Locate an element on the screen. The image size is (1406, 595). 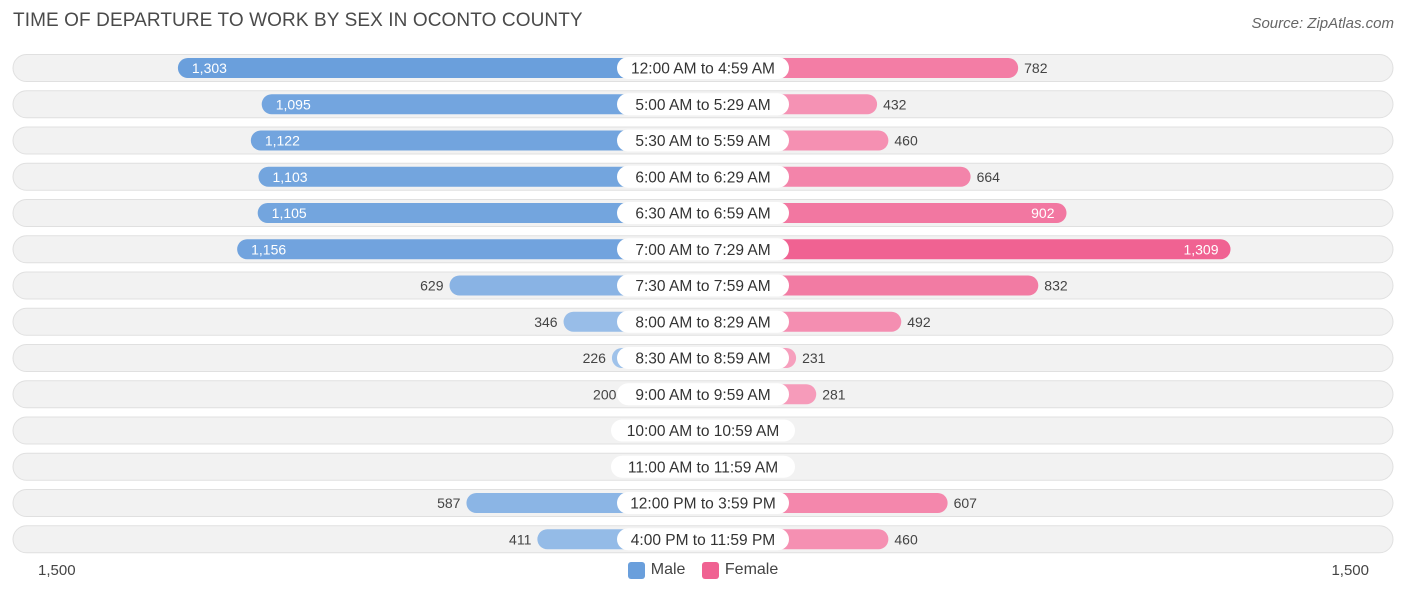
category-label: 9:00 AM to 9:59 AM is located at coordinates (702, 395).